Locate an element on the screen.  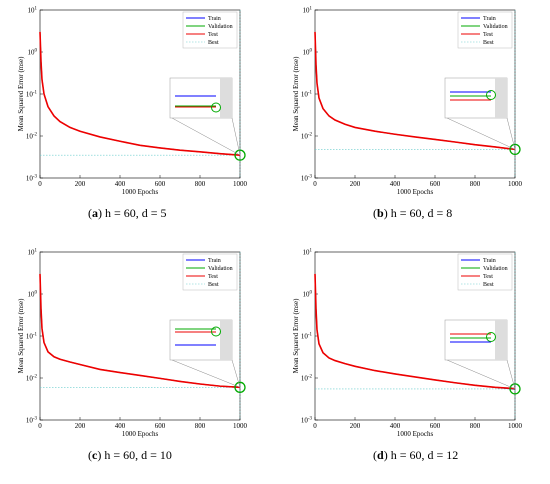
legend-label-a: Test is located at coordinates (213, 35).